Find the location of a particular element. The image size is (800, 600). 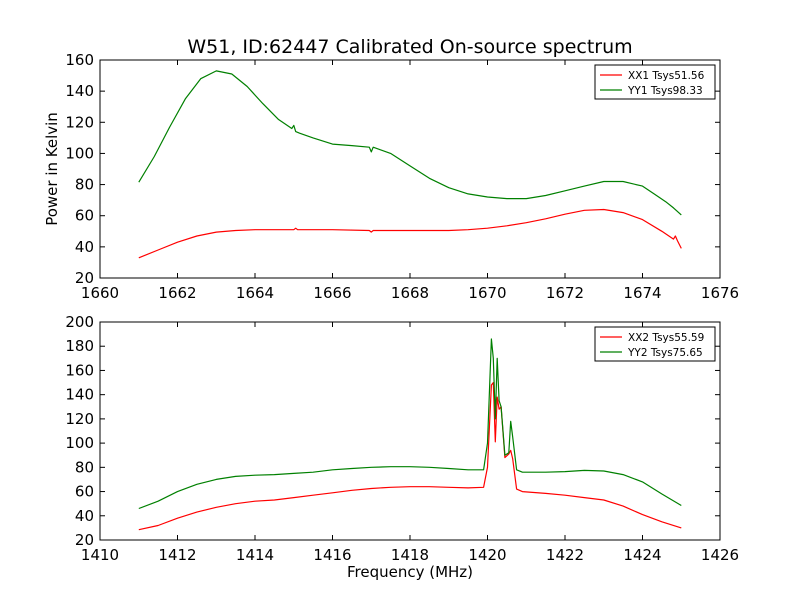

x-tick-label: 1670 is located at coordinates (487, 293).